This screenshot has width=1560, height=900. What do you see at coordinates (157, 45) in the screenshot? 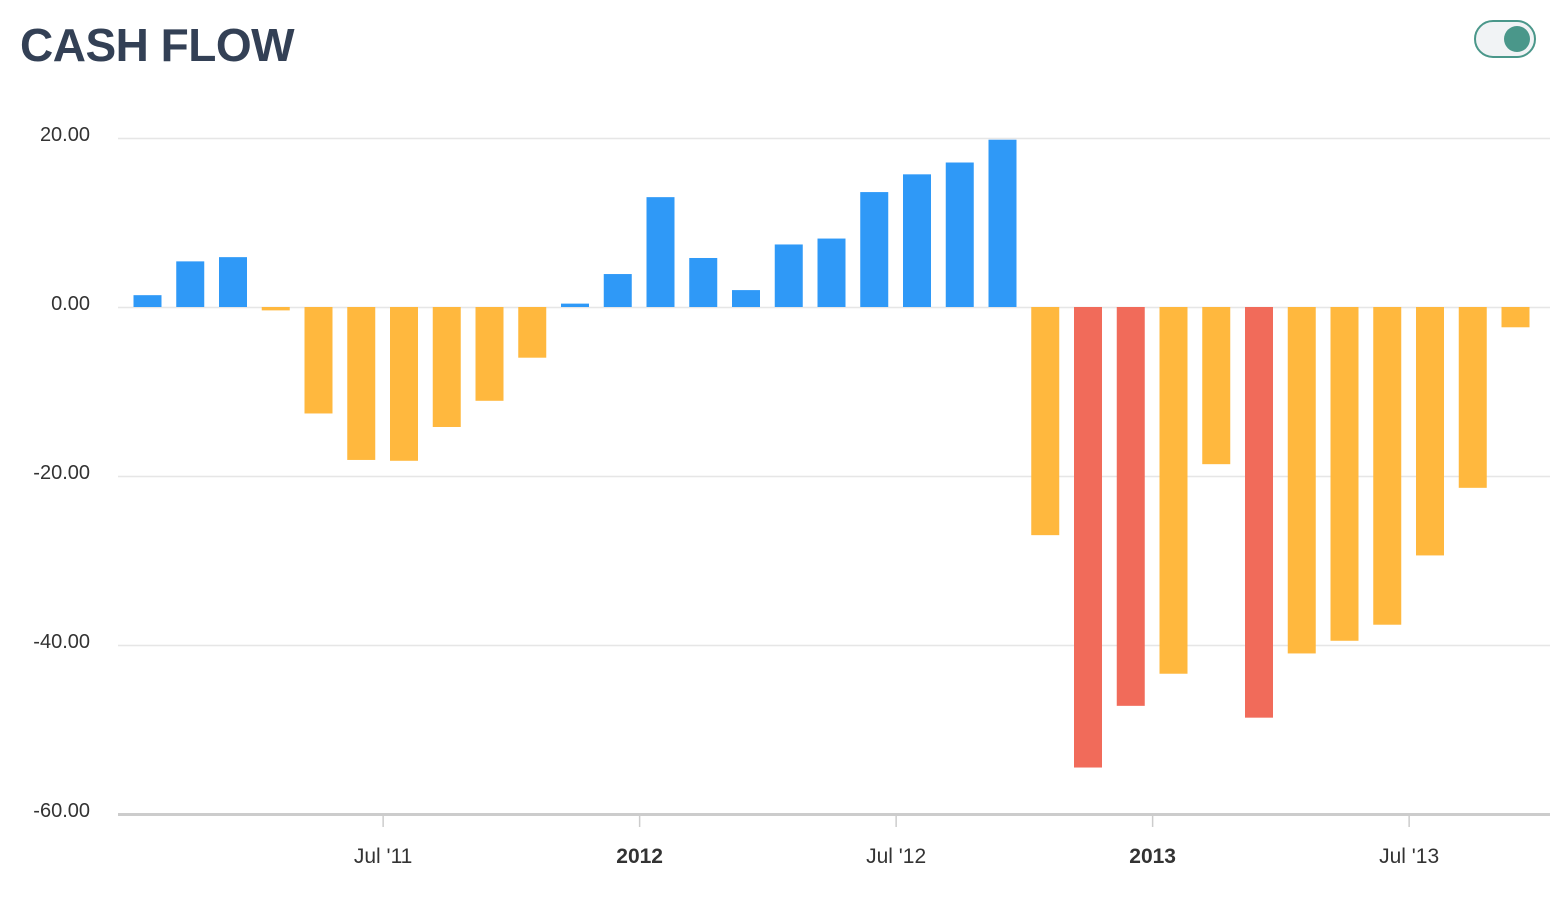
I see `chart-title: CASH FLOW` at bounding box center [157, 45].